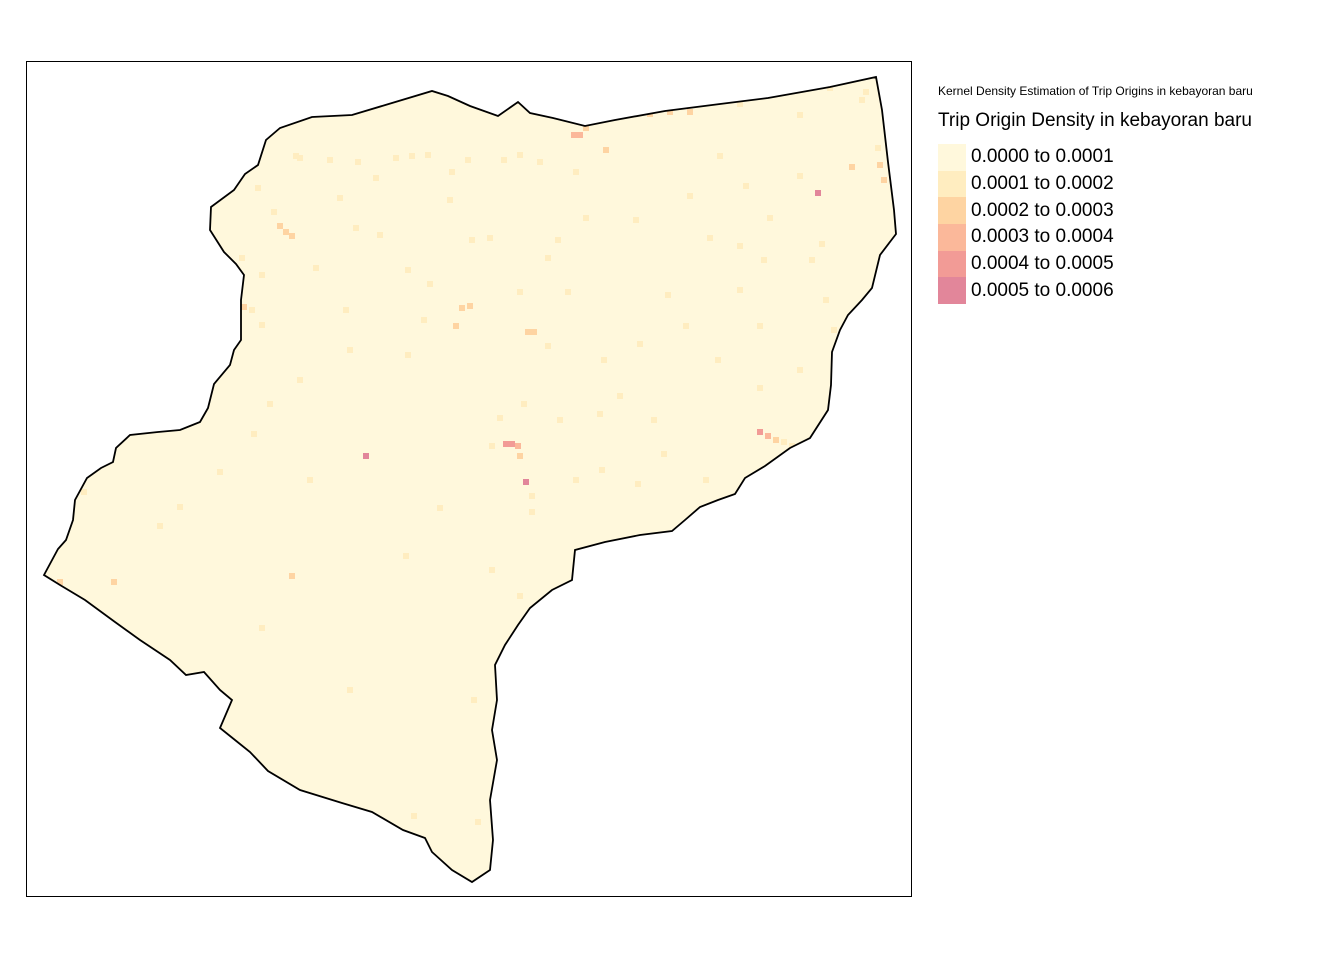 This screenshot has height=960, width=1344. Describe the element at coordinates (1095, 291) in the screenshot. I see `legend-row: 0.0005 to 0.0006` at that location.